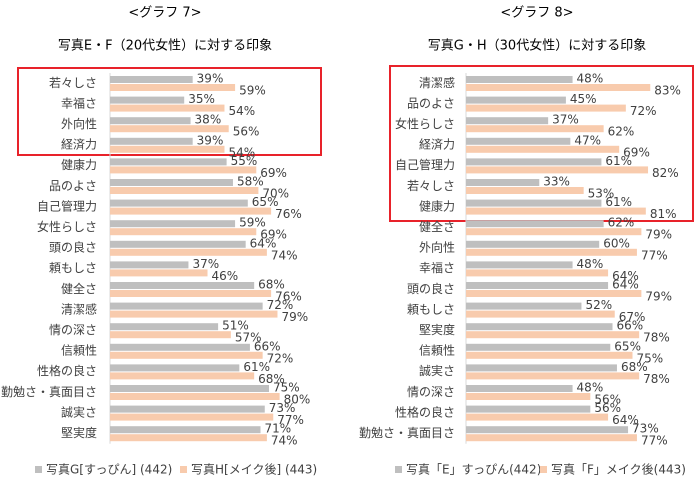 The height and width of the screenshot is (481, 700). What do you see at coordinates (208, 120) in the screenshot?
I see `value-label: 38%` at bounding box center [208, 120].